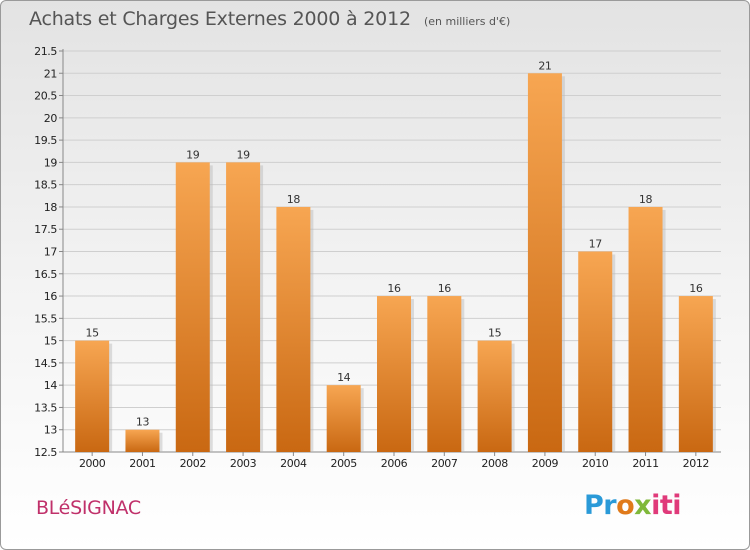  Describe the element at coordinates (596, 244) in the screenshot. I see `data-label: 17` at that location.